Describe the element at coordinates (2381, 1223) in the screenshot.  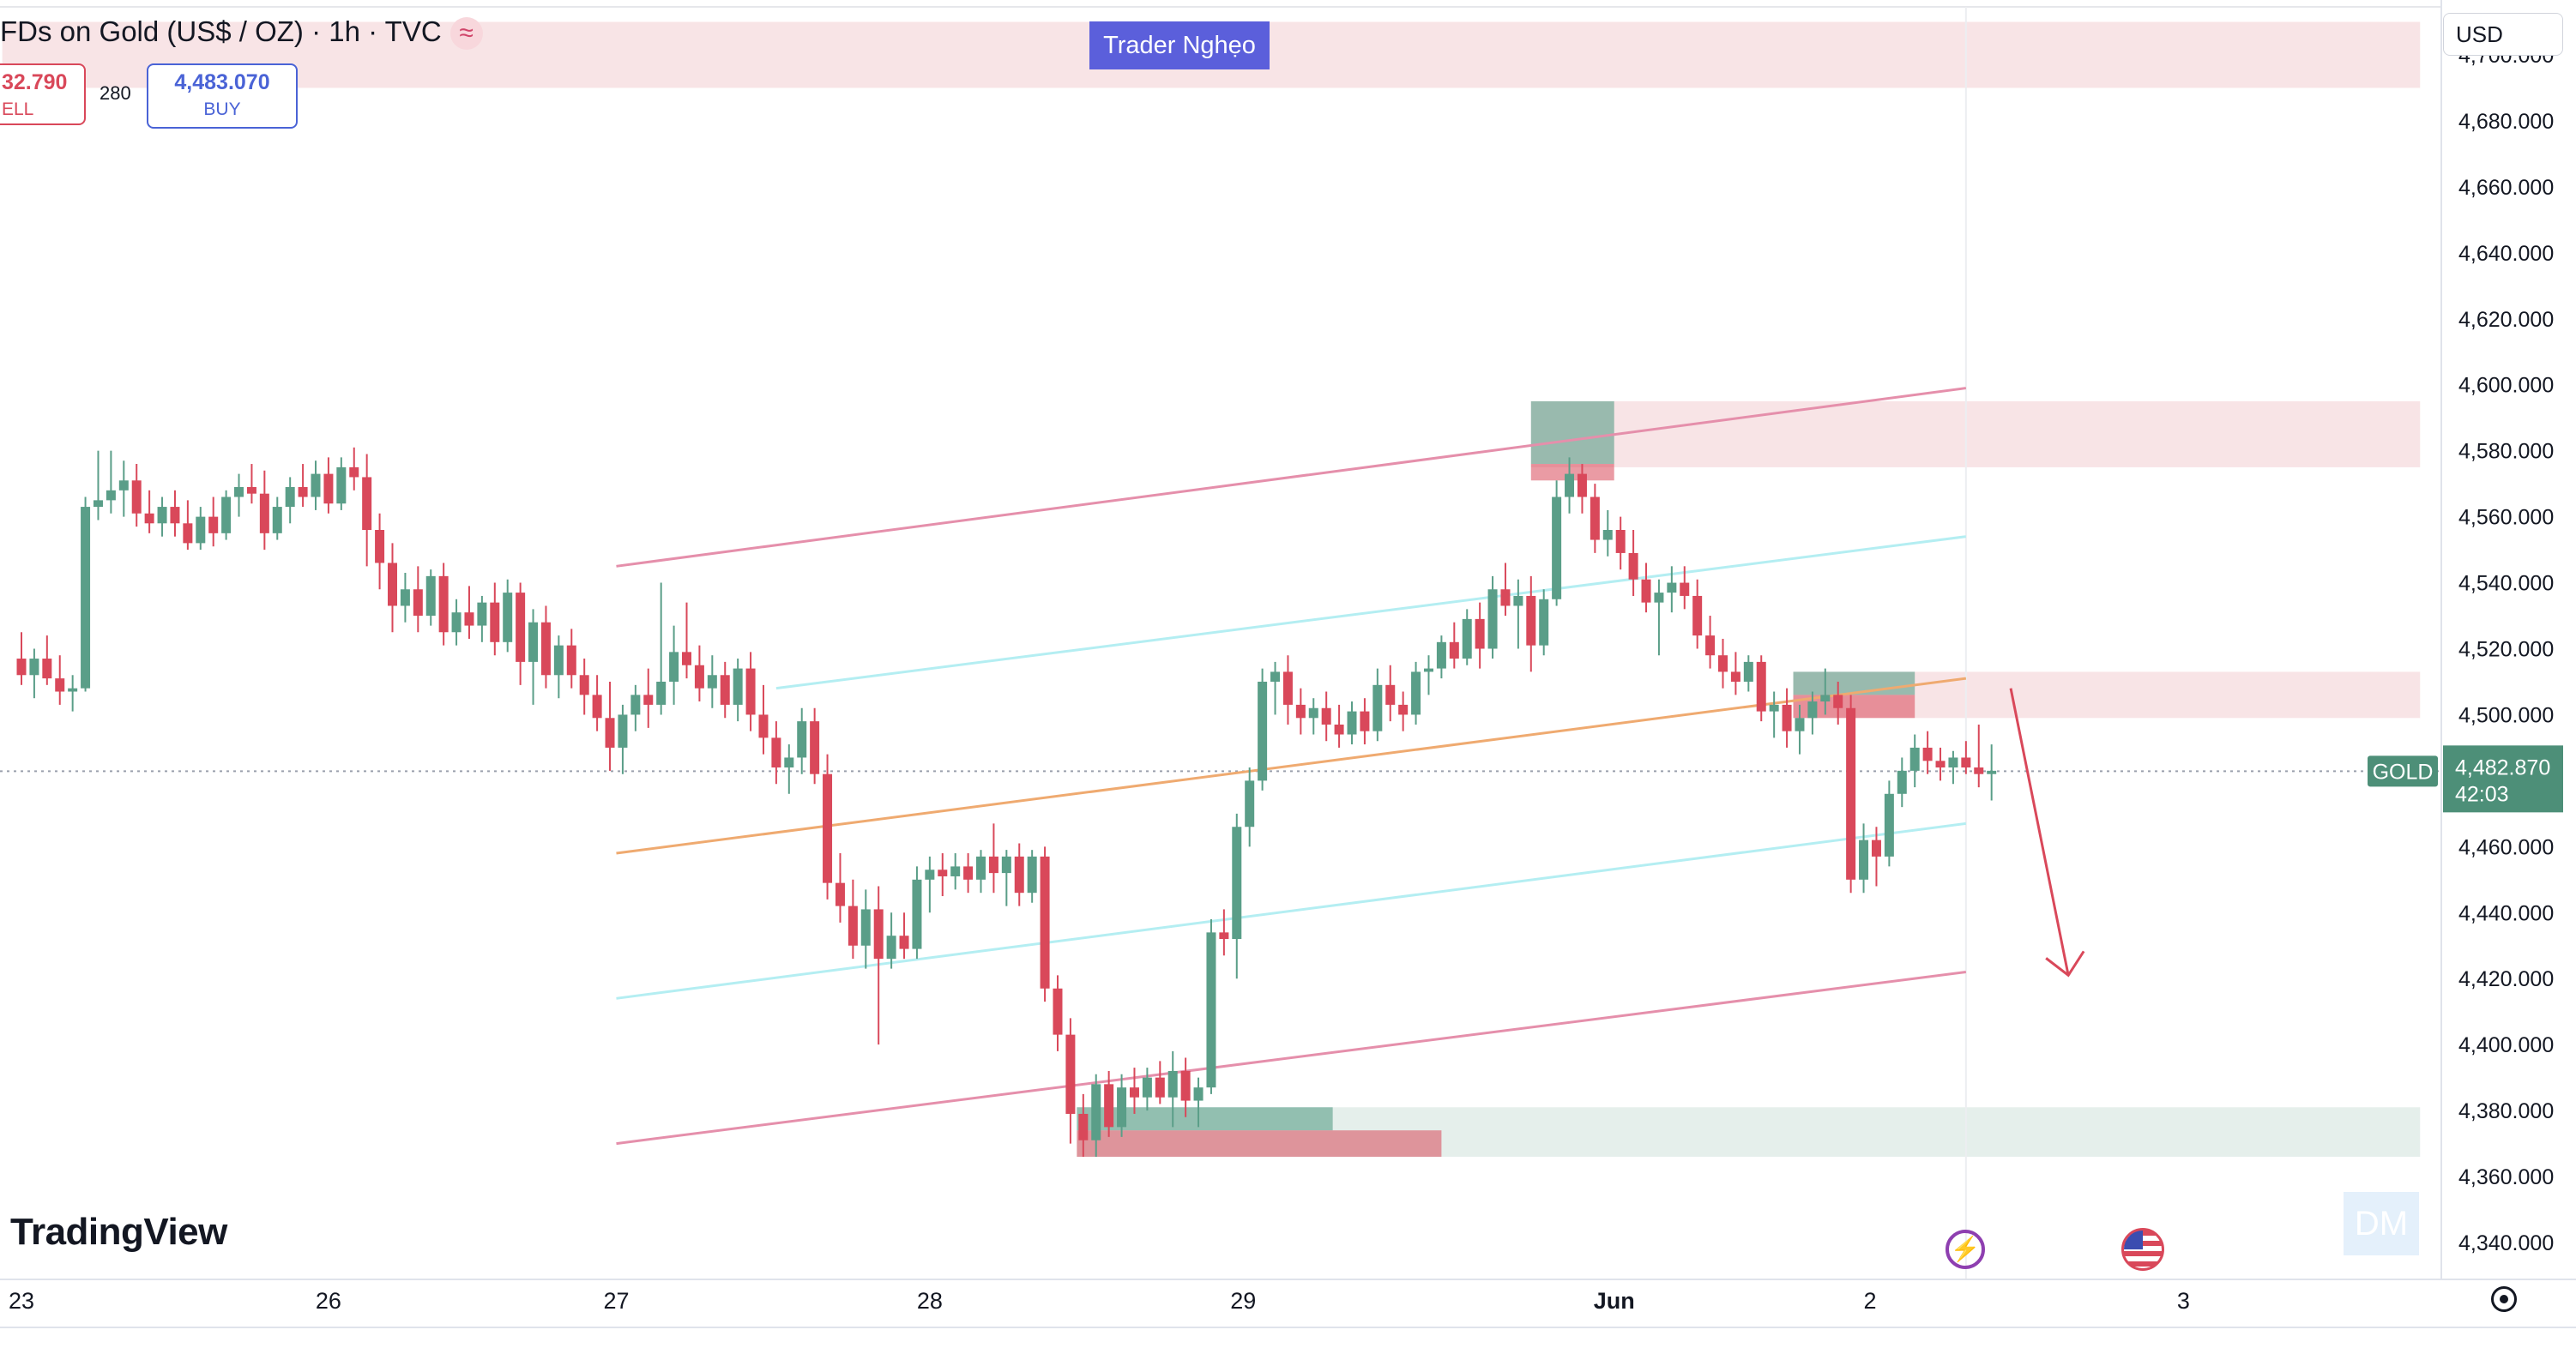
I see `corner-logo: DM` at that location.